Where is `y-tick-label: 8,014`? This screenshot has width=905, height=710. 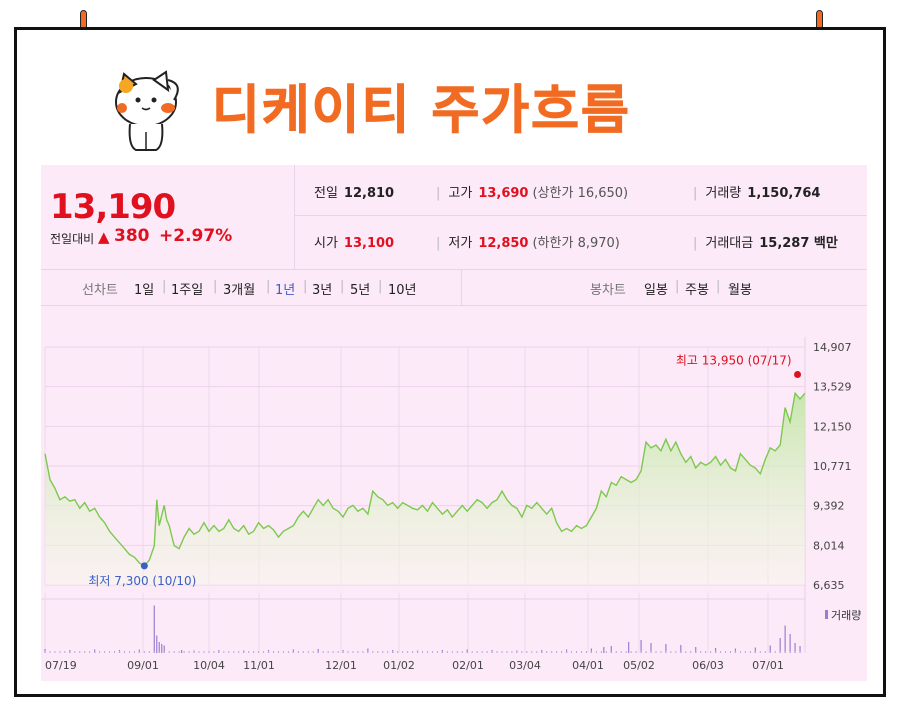
y-tick-label: 8,014 is located at coordinates (829, 545).